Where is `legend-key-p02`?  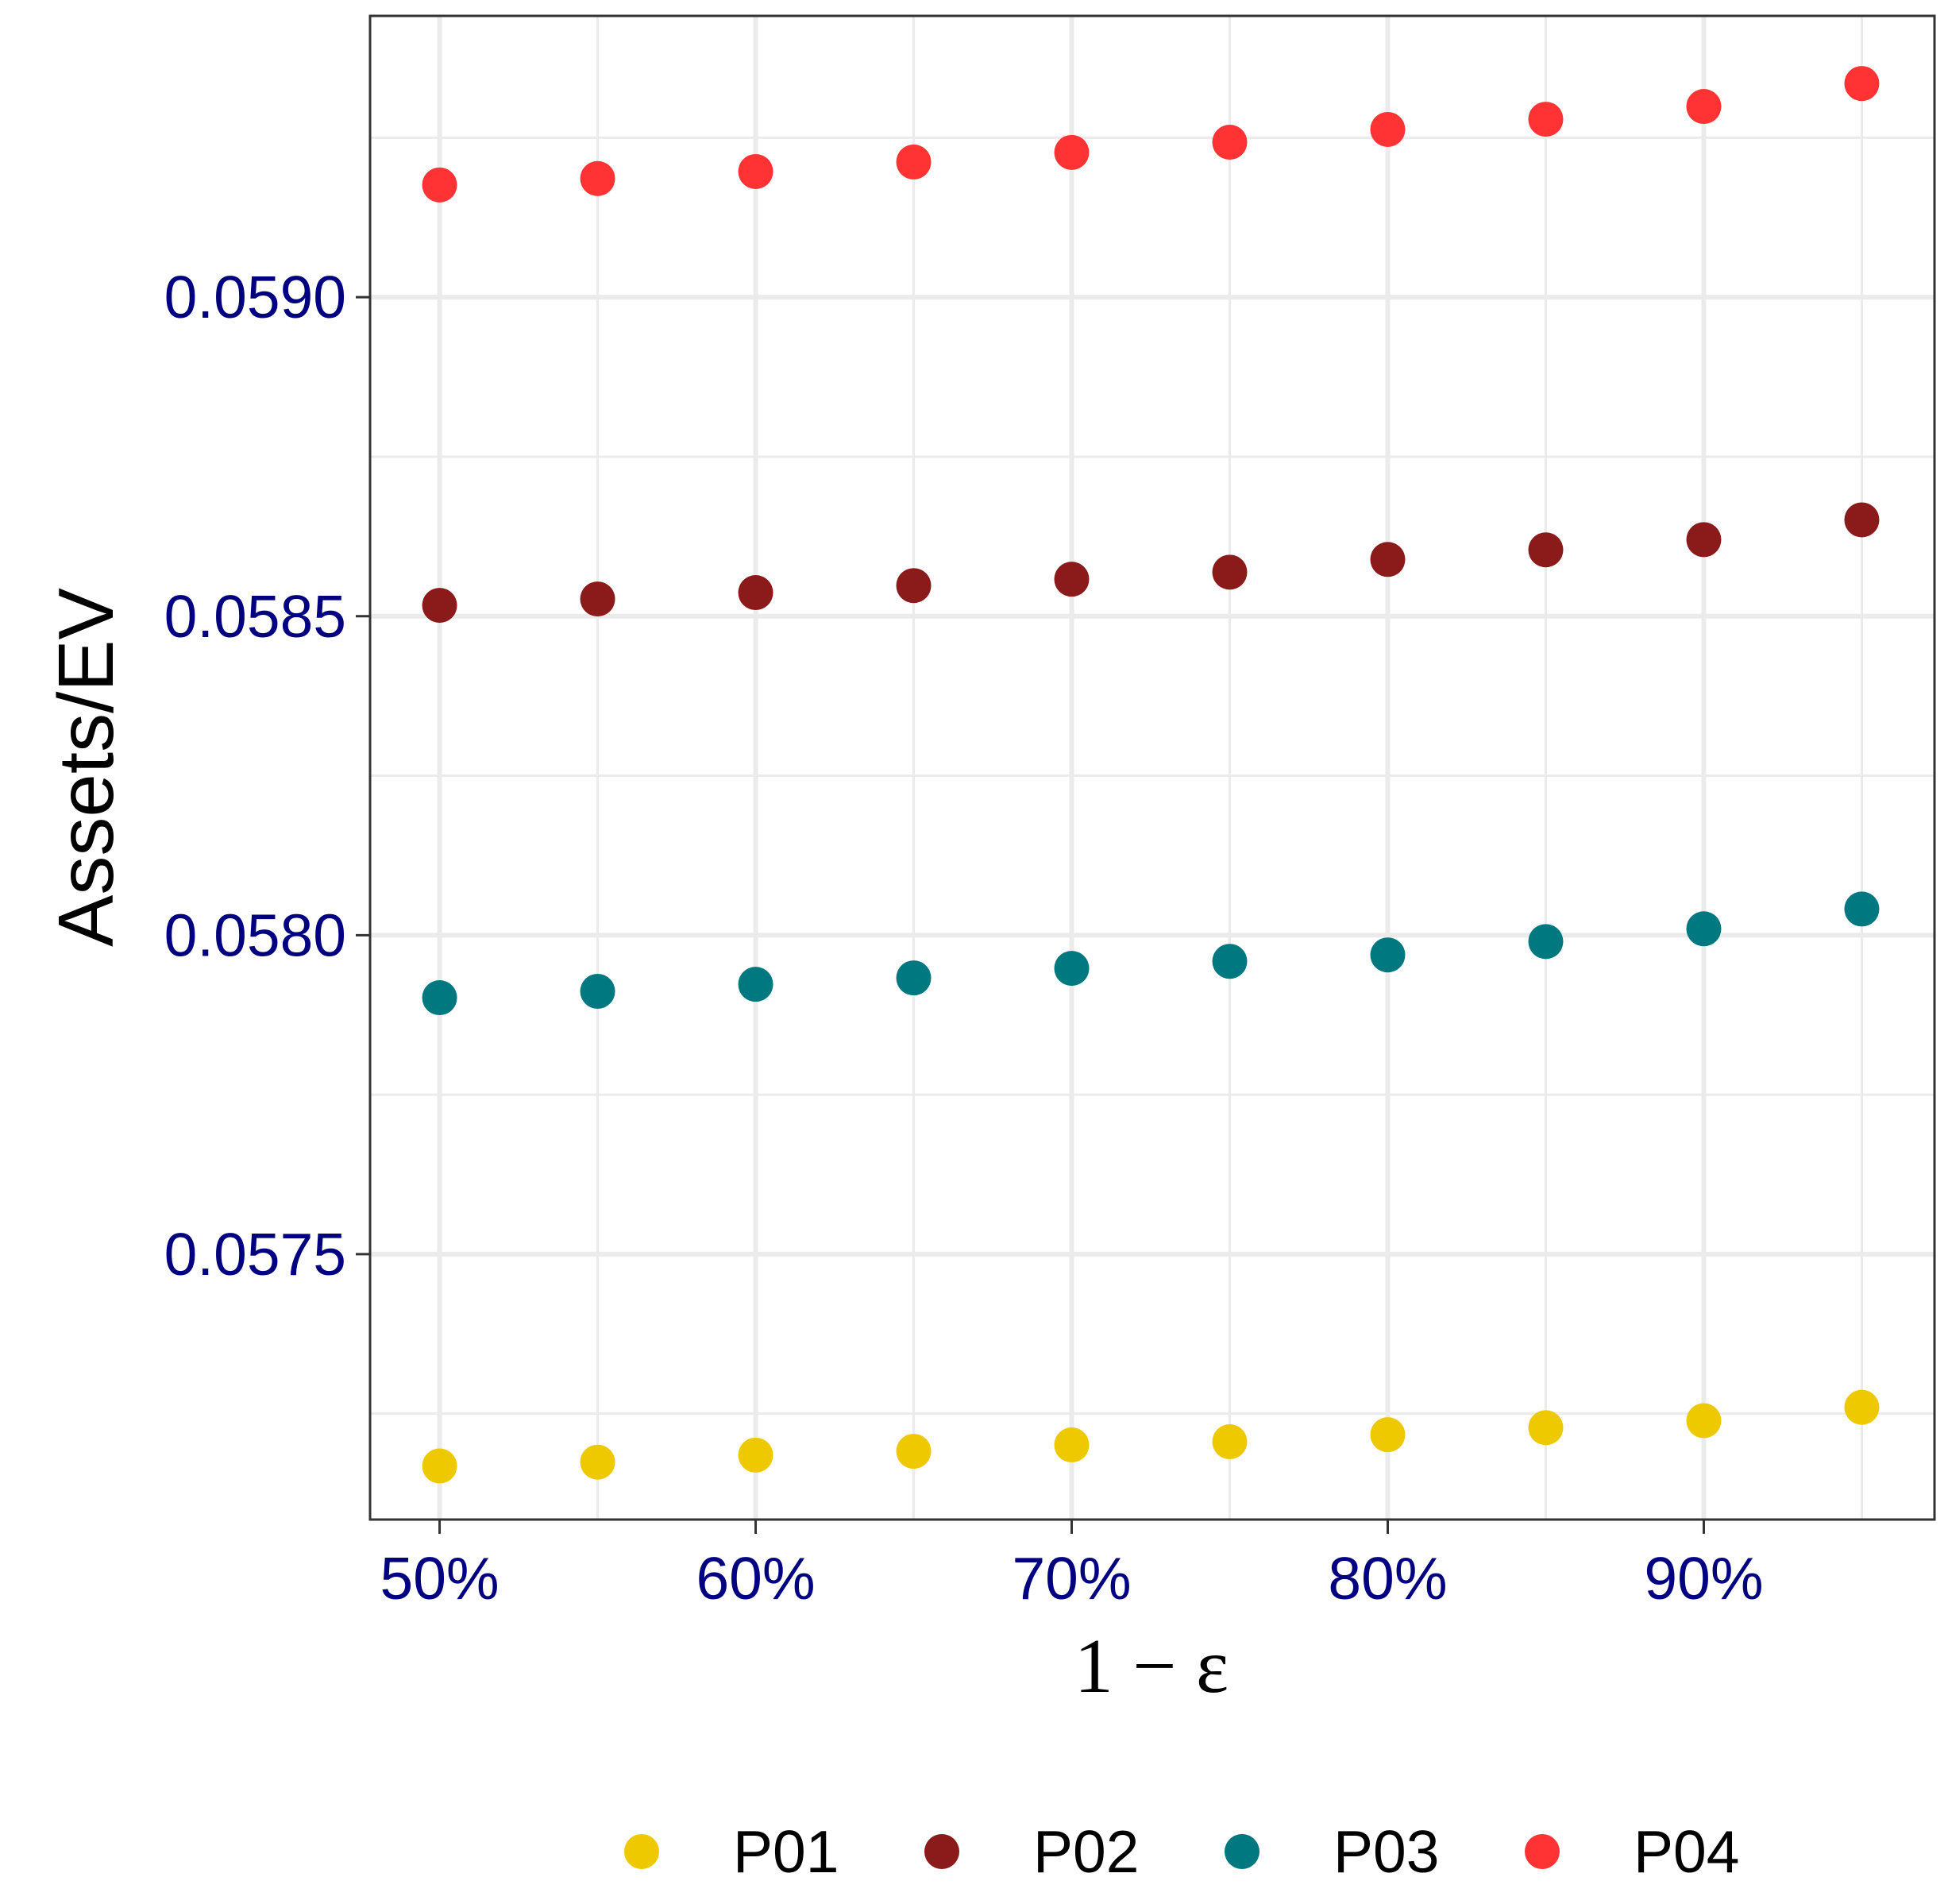
legend-key-p02 is located at coordinates (942, 1851).